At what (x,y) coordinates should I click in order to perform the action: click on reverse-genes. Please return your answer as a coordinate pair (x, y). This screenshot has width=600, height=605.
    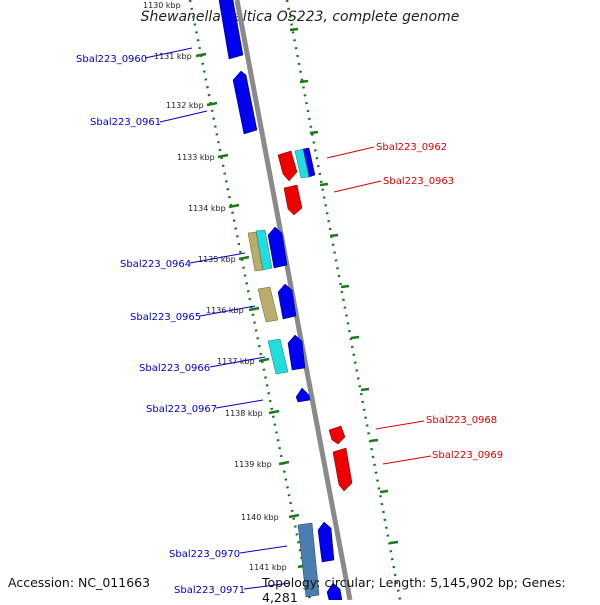
    Looking at the image, I should click on (315, 321).